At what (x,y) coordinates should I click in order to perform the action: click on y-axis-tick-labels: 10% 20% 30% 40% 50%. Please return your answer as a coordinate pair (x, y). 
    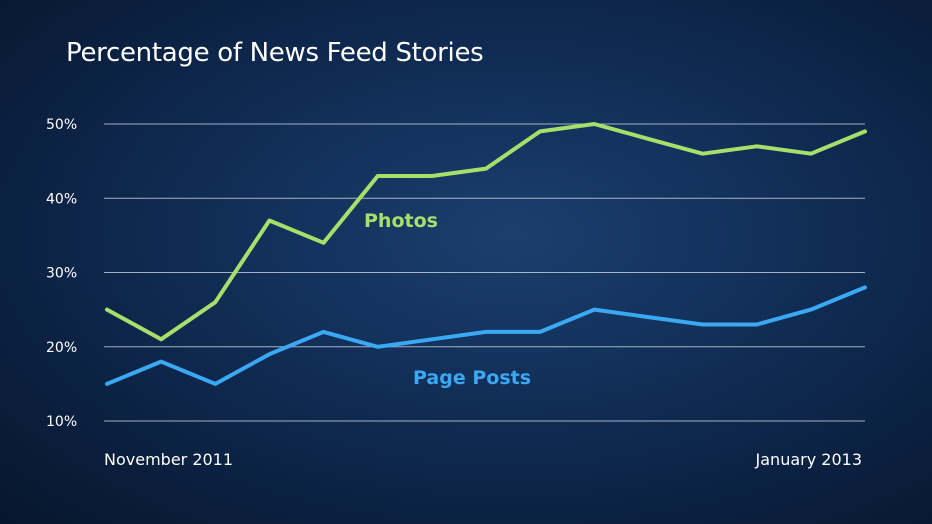
    Looking at the image, I should click on (61, 273).